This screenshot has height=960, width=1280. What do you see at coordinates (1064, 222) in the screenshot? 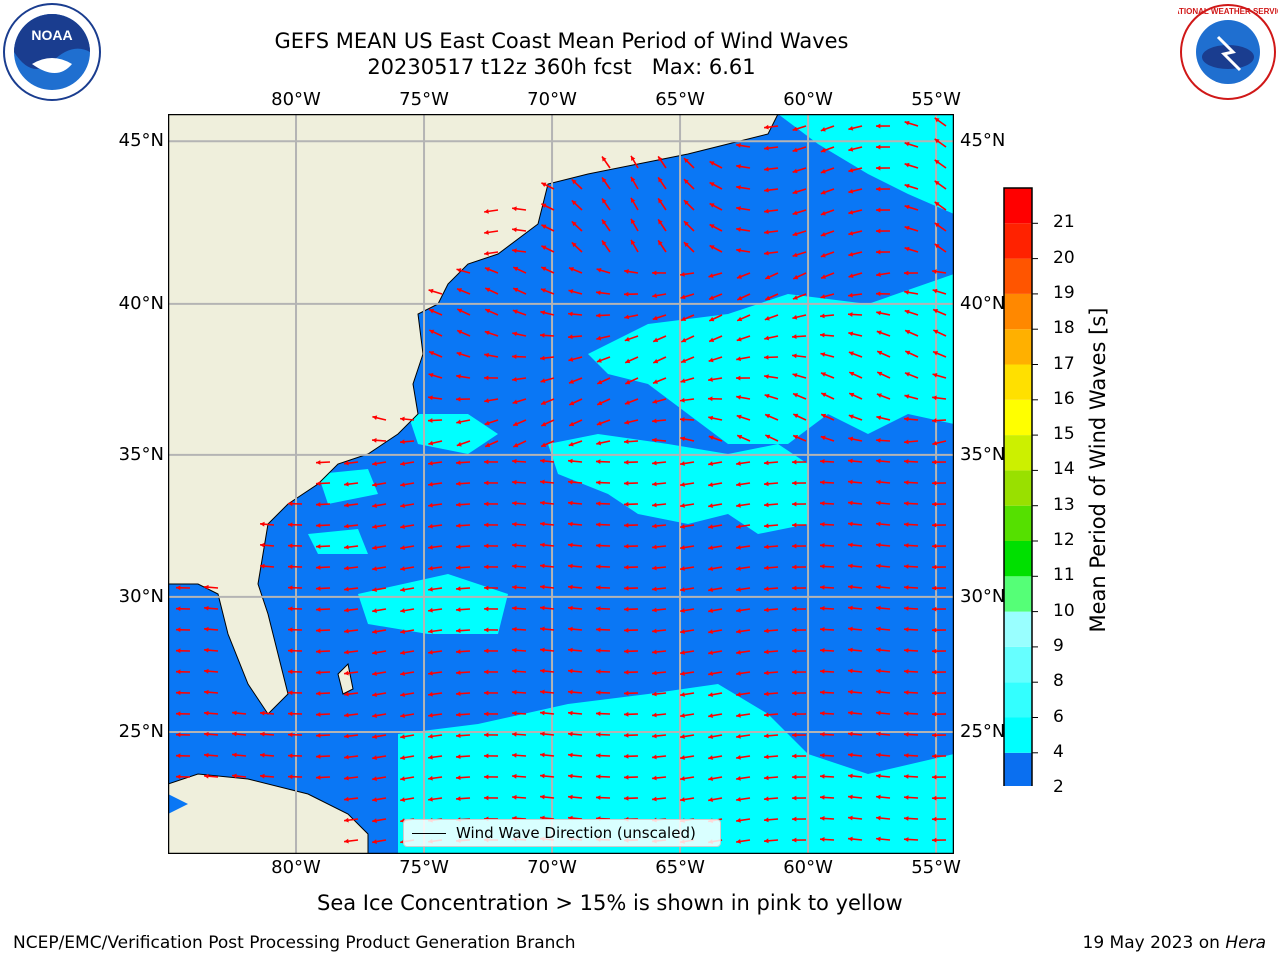
I see `colorbar-tick-label: 21` at bounding box center [1064, 222].